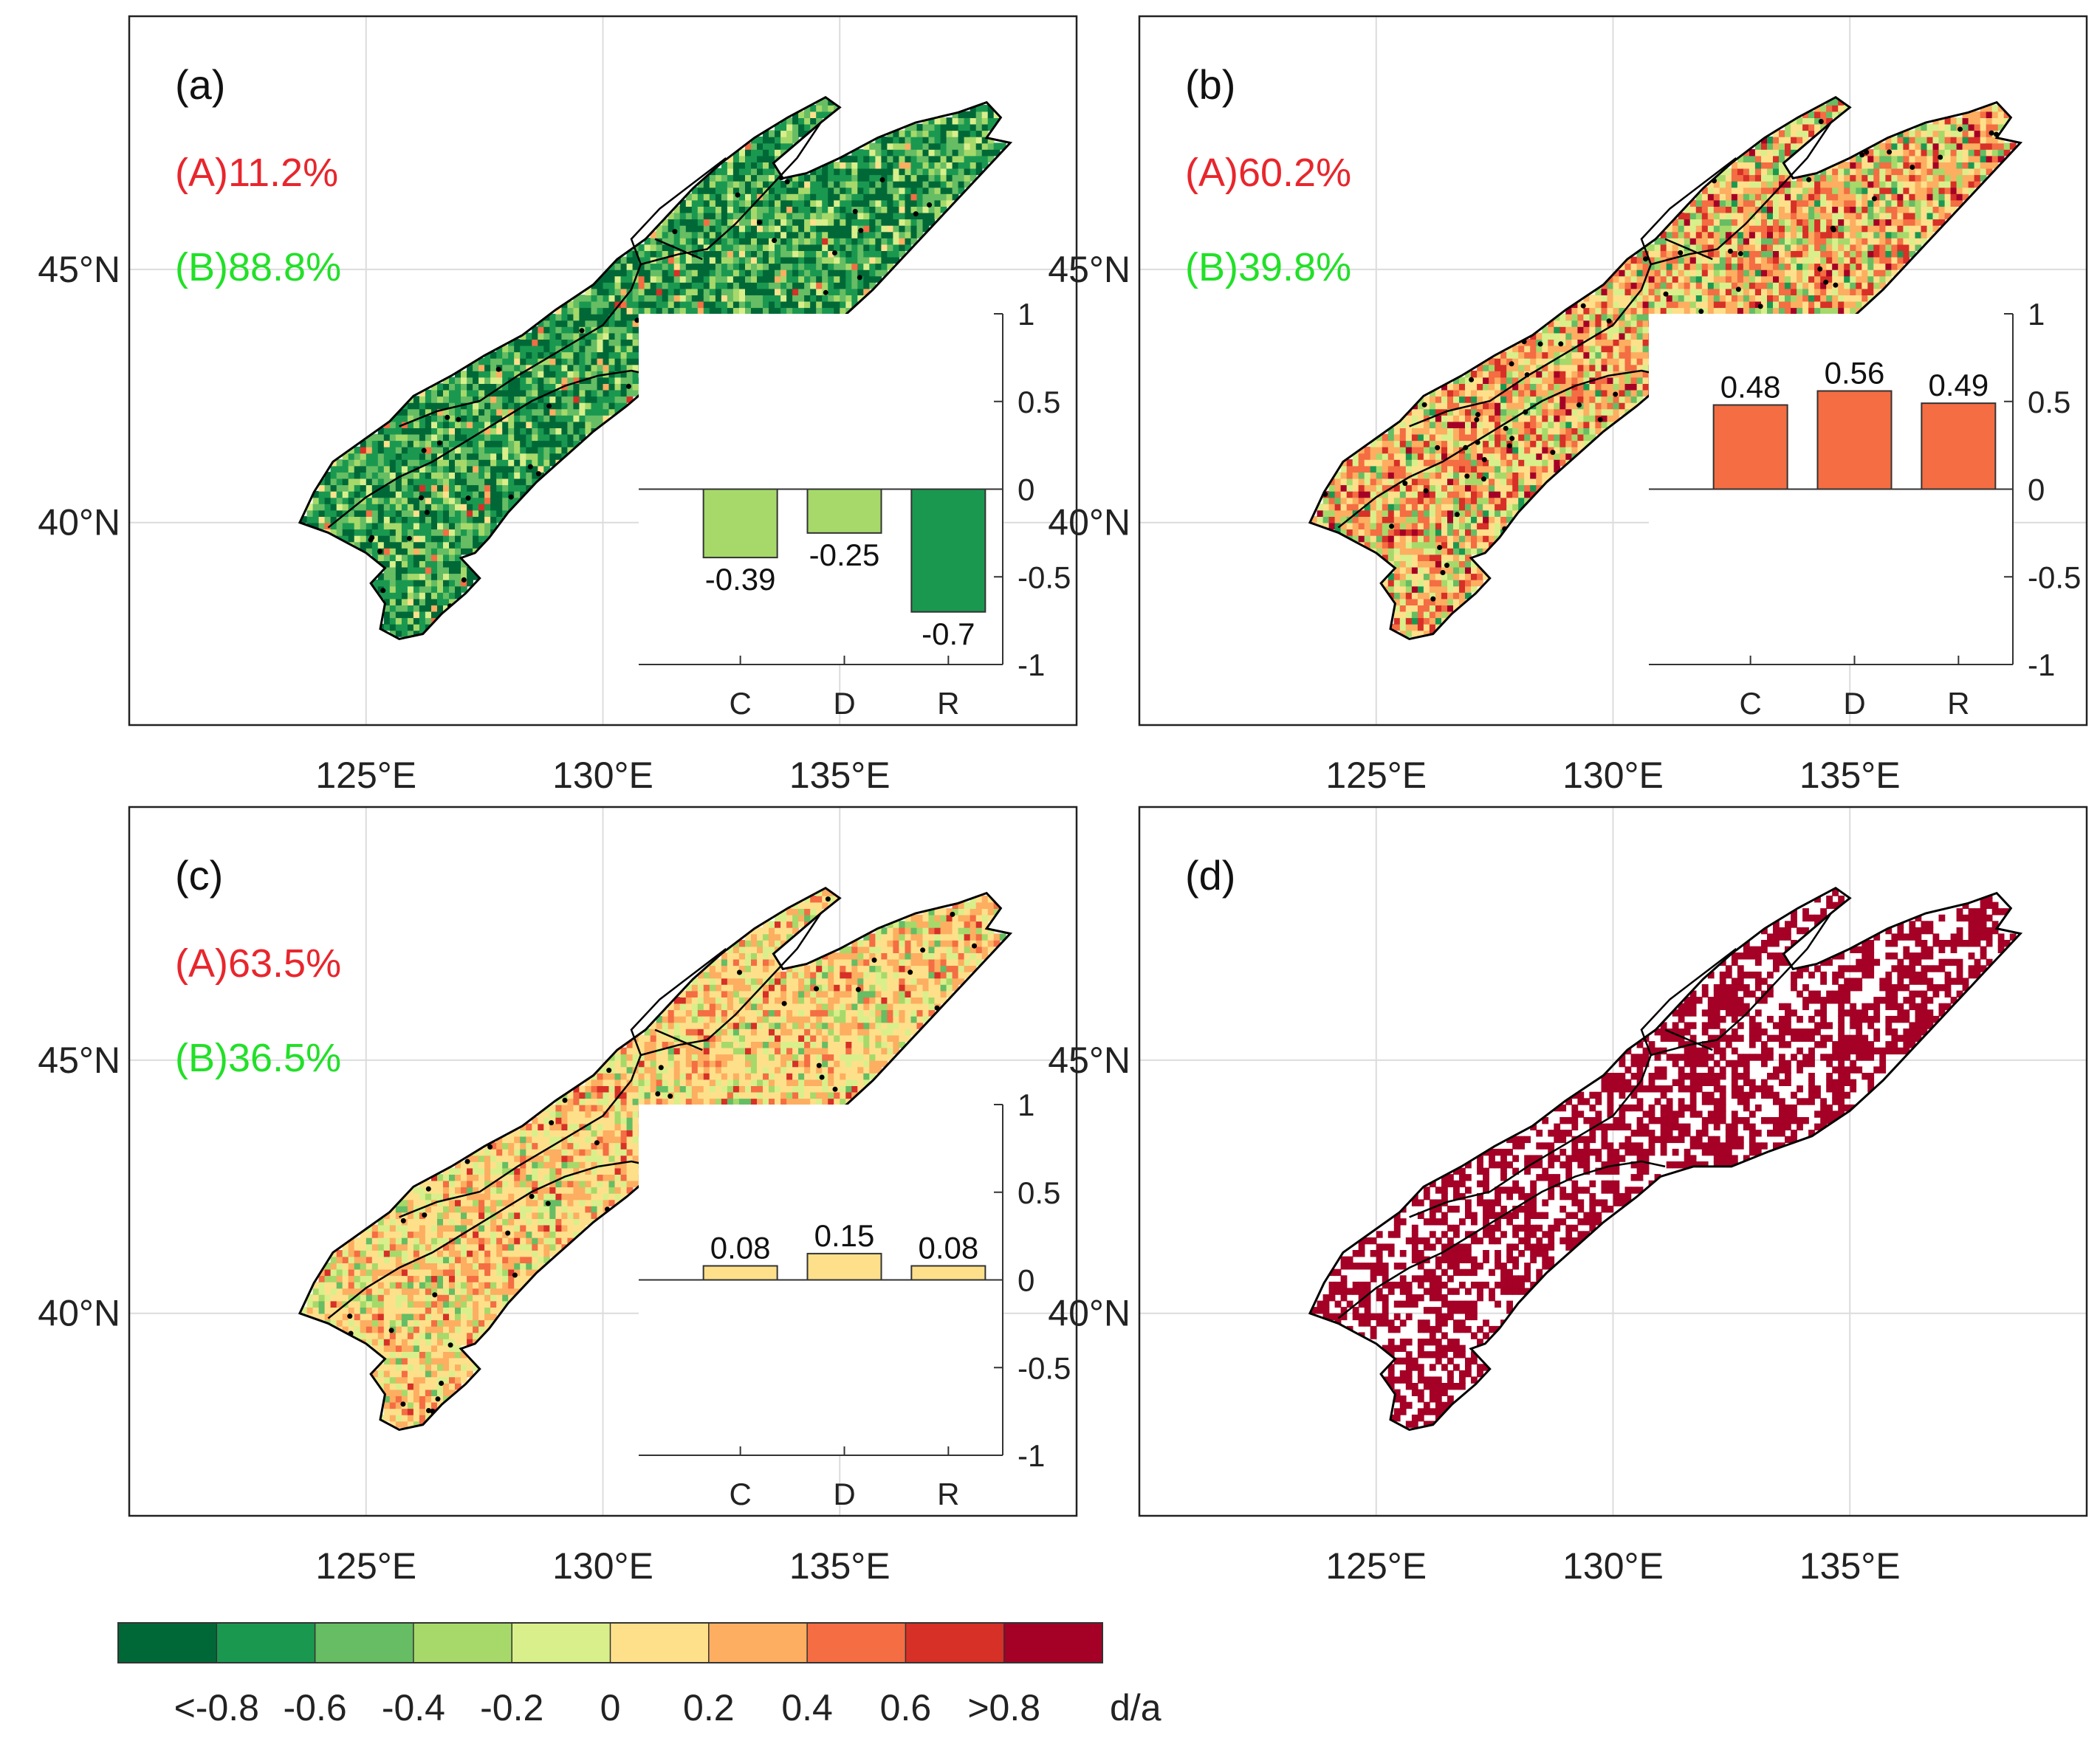  Describe the element at coordinates (844, 1235) in the screenshot. I see `inset-value-label: 0.15` at that location.